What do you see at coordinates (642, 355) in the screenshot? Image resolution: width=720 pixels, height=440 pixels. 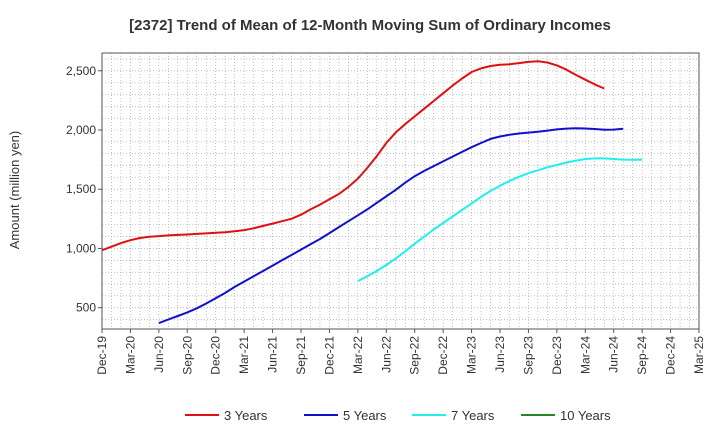 I see `x-tick-label: Sep-24` at bounding box center [642, 355].